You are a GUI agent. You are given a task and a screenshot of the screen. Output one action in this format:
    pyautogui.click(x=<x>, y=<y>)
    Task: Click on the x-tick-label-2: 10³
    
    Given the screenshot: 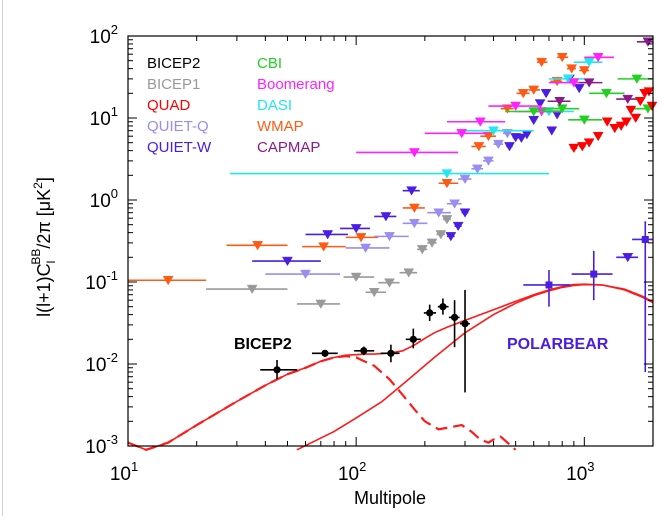 What is the action you would take?
    pyautogui.click(x=580, y=472)
    